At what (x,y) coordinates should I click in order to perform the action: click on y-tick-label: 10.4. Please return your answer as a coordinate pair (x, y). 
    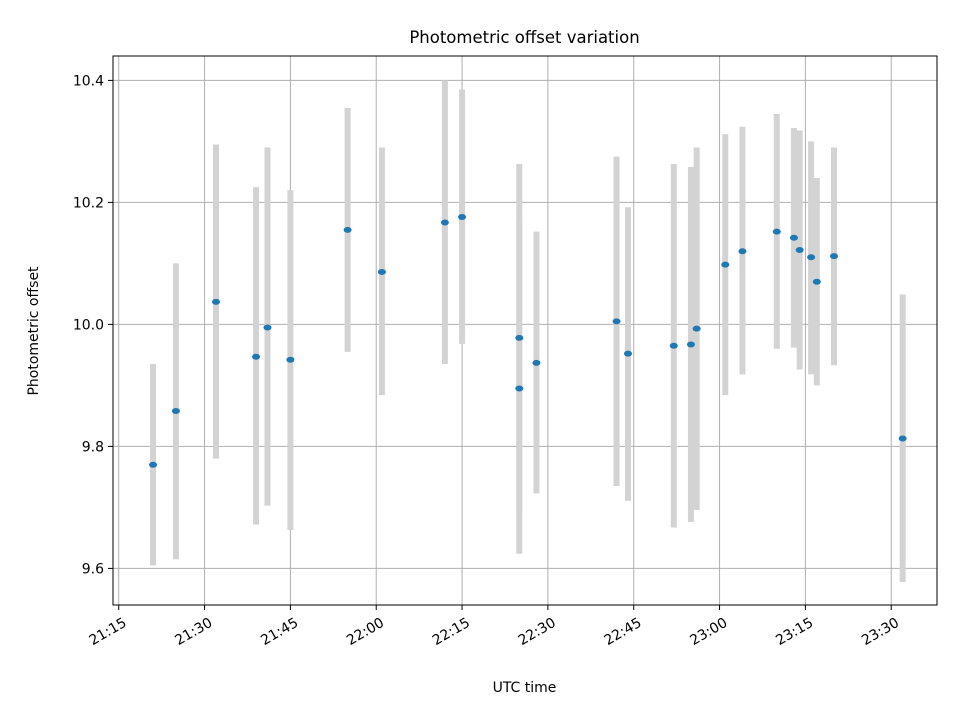
    Looking at the image, I should click on (88, 81).